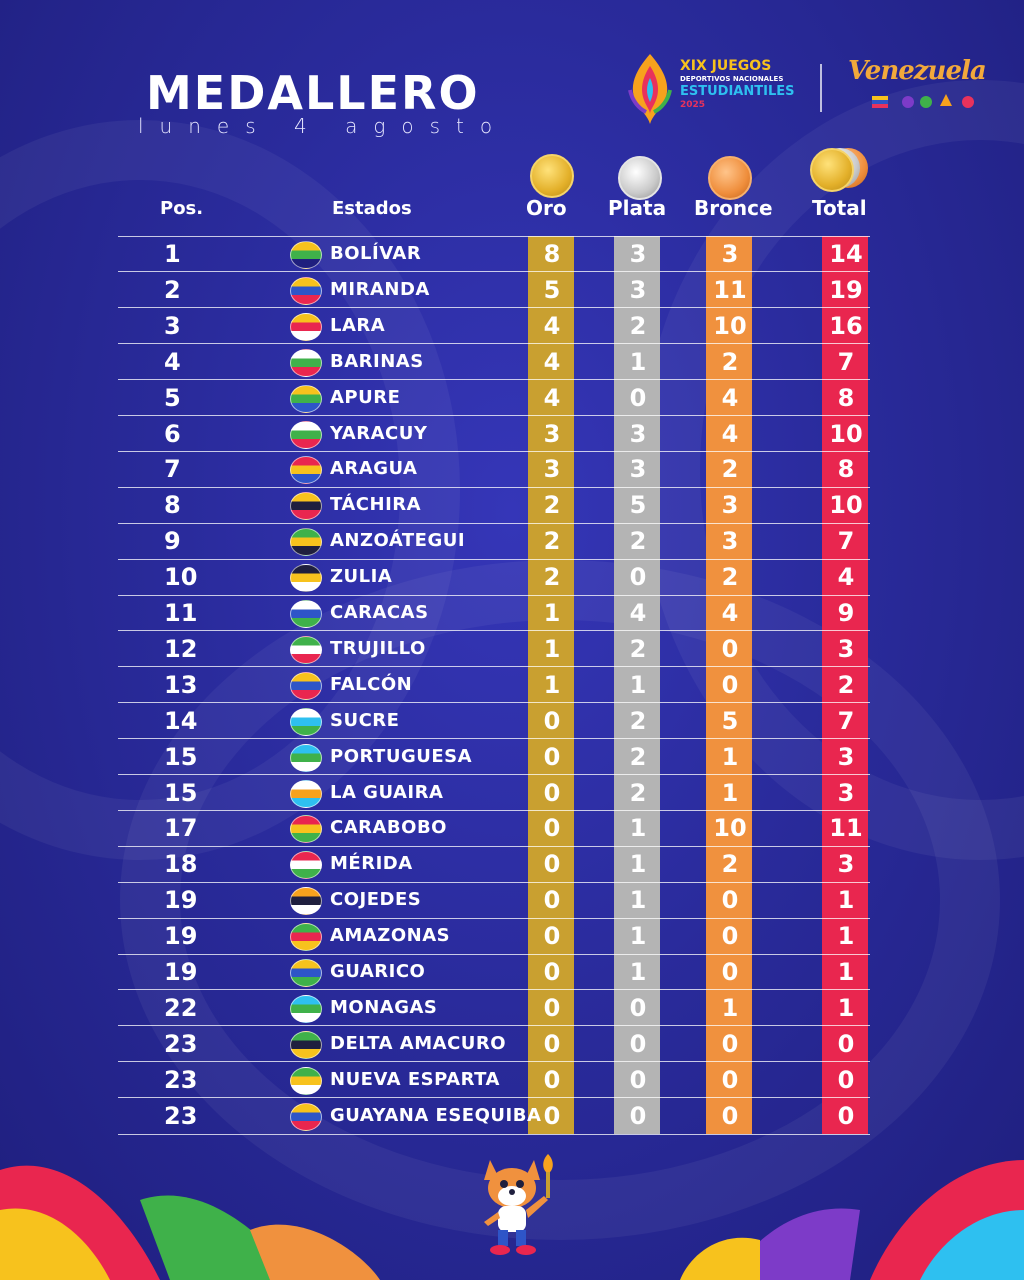  What do you see at coordinates (323, 126) in the screenshot?
I see `page-date: lunes 4 agosto` at bounding box center [323, 126].